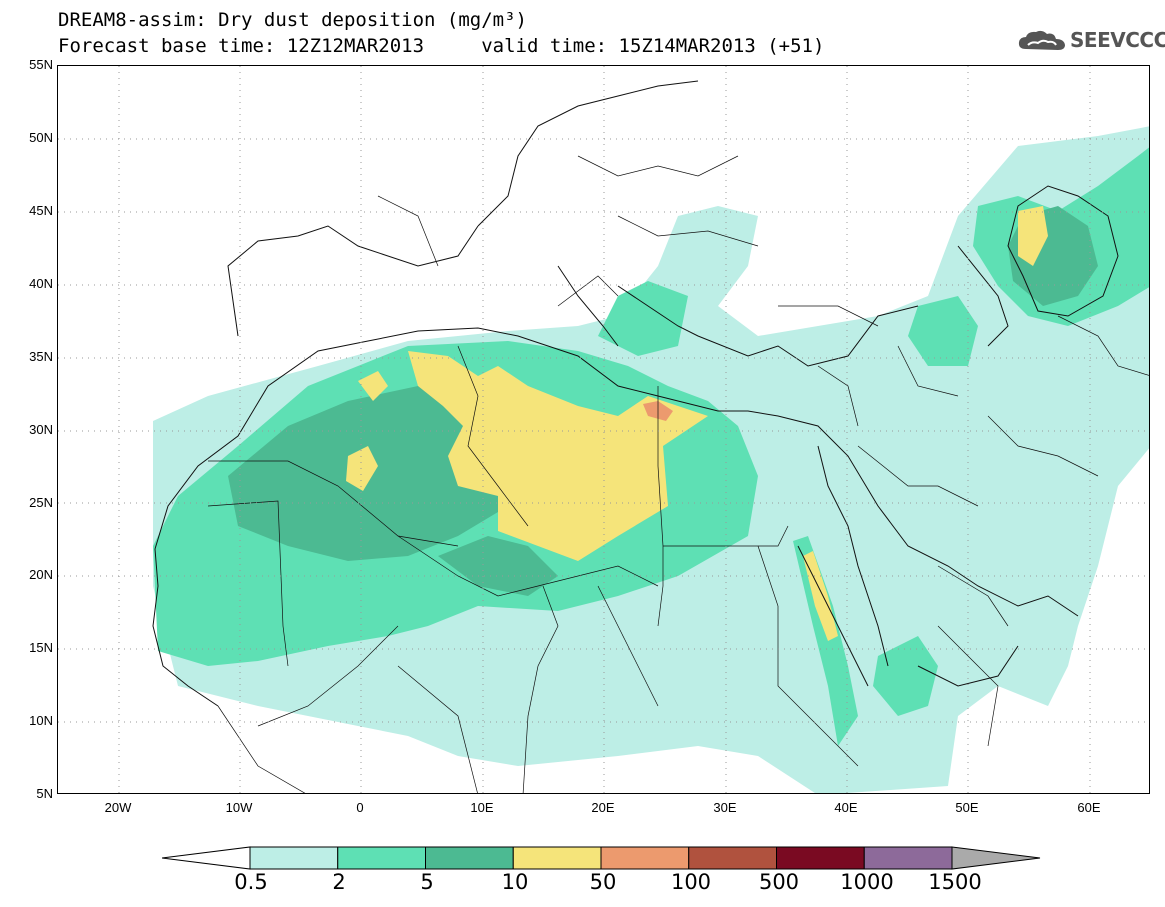 This screenshot has height=907, width=1165. What do you see at coordinates (41, 137) in the screenshot?
I see `lat-label: 50N` at bounding box center [41, 137].